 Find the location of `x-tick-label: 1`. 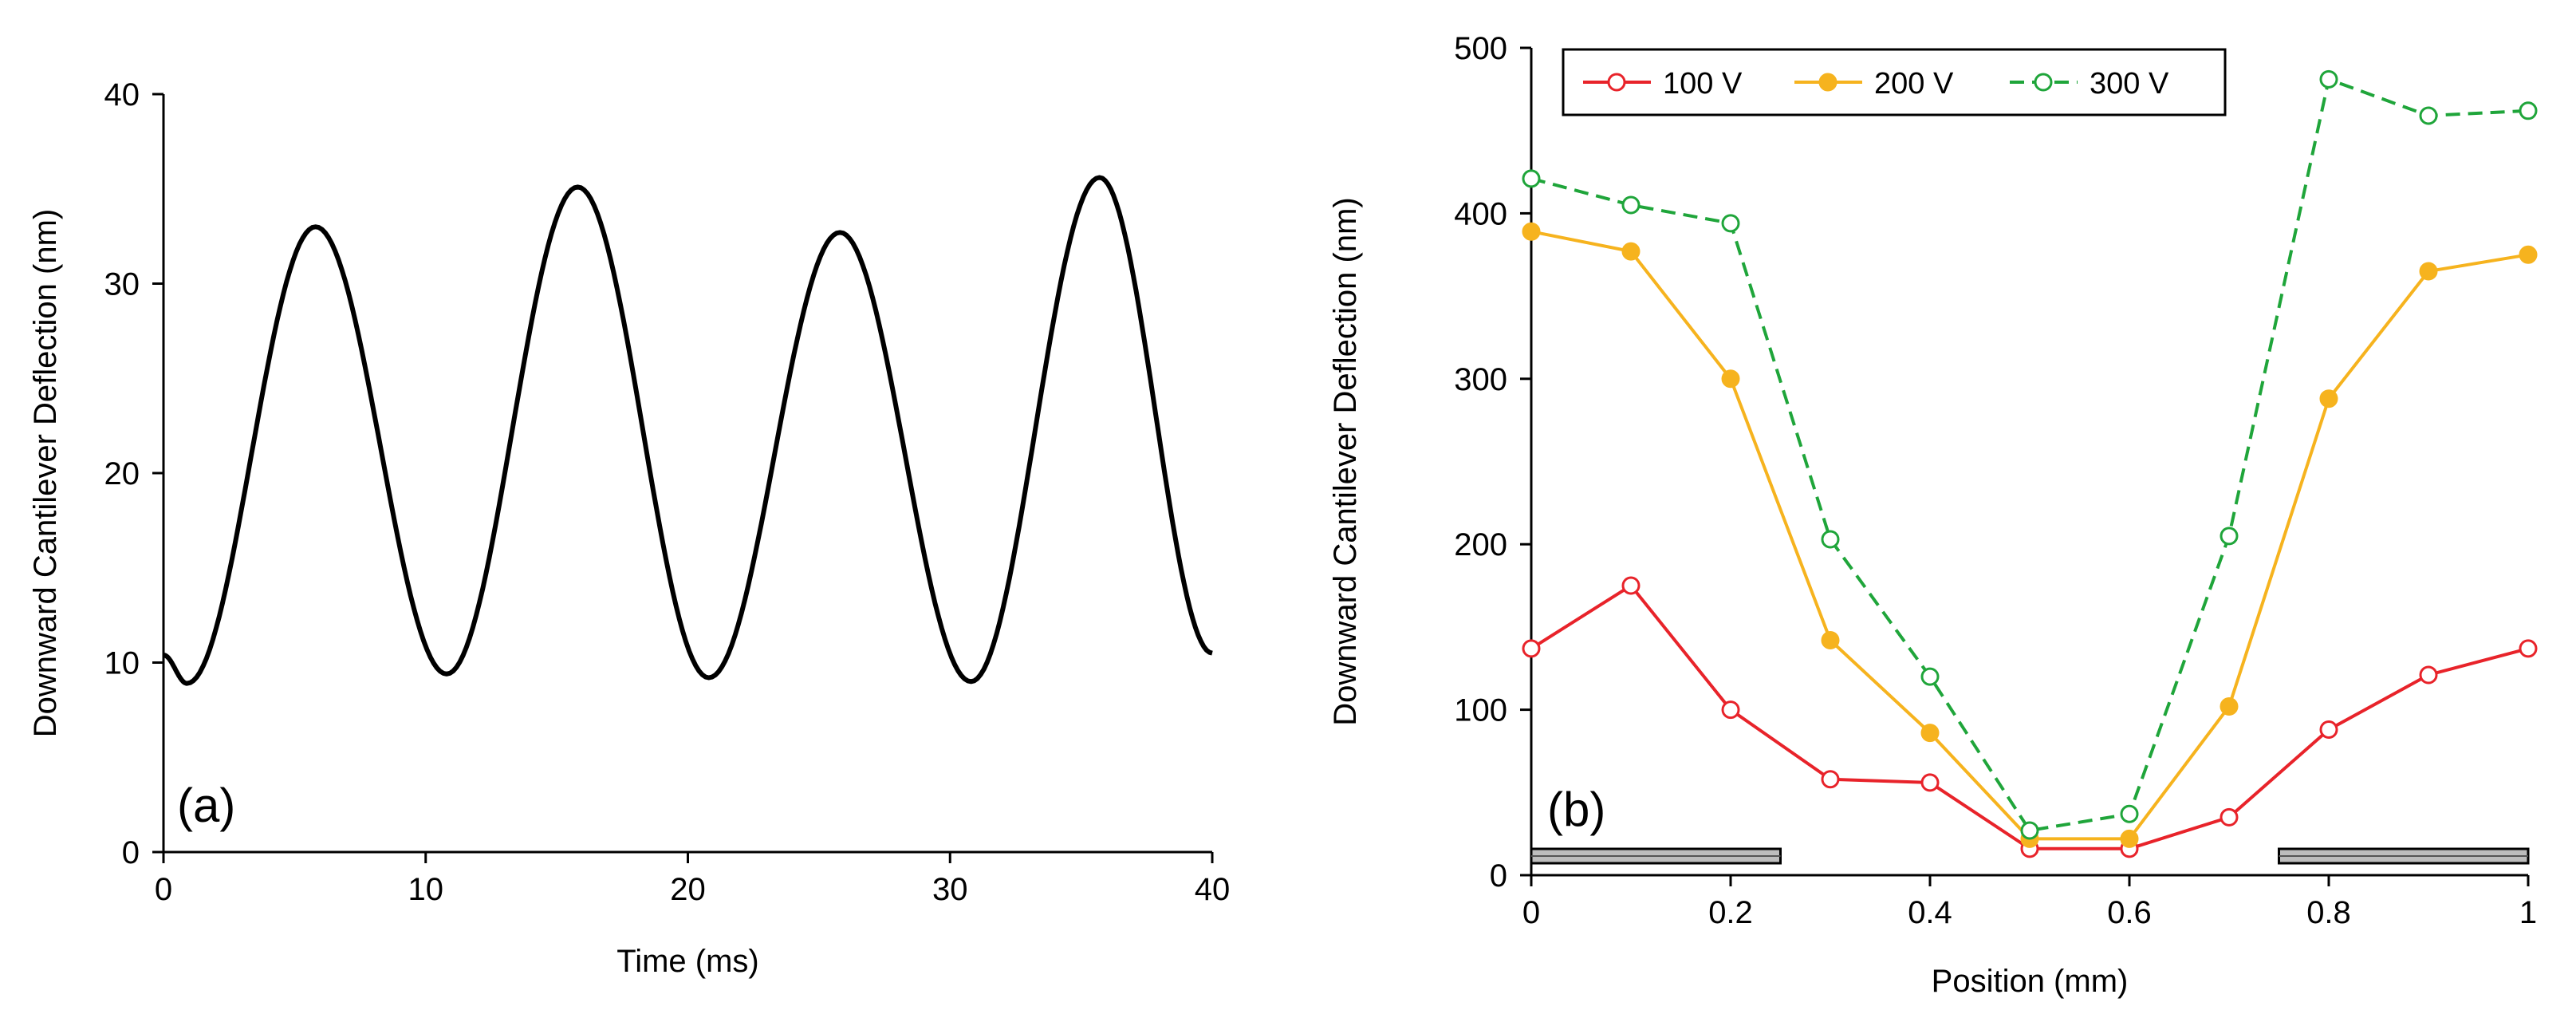

x-tick-label: 1 is located at coordinates (2528, 913).